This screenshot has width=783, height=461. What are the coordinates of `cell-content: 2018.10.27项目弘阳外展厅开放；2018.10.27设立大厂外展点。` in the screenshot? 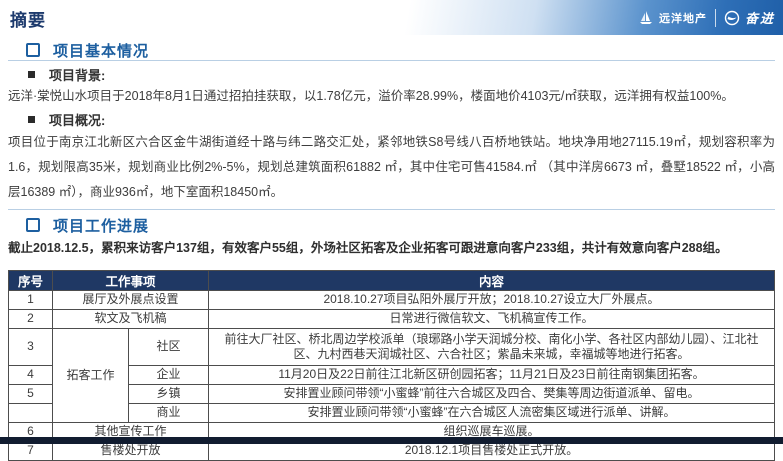 It's located at (491, 299).